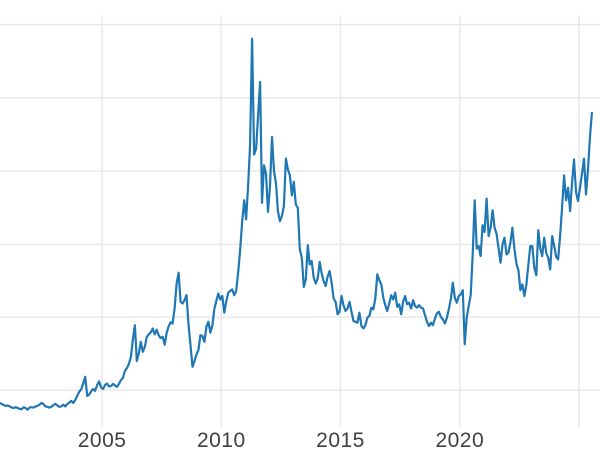 The height and width of the screenshot is (450, 600). I want to click on x-tick-label-2015: 2015, so click(340, 439).